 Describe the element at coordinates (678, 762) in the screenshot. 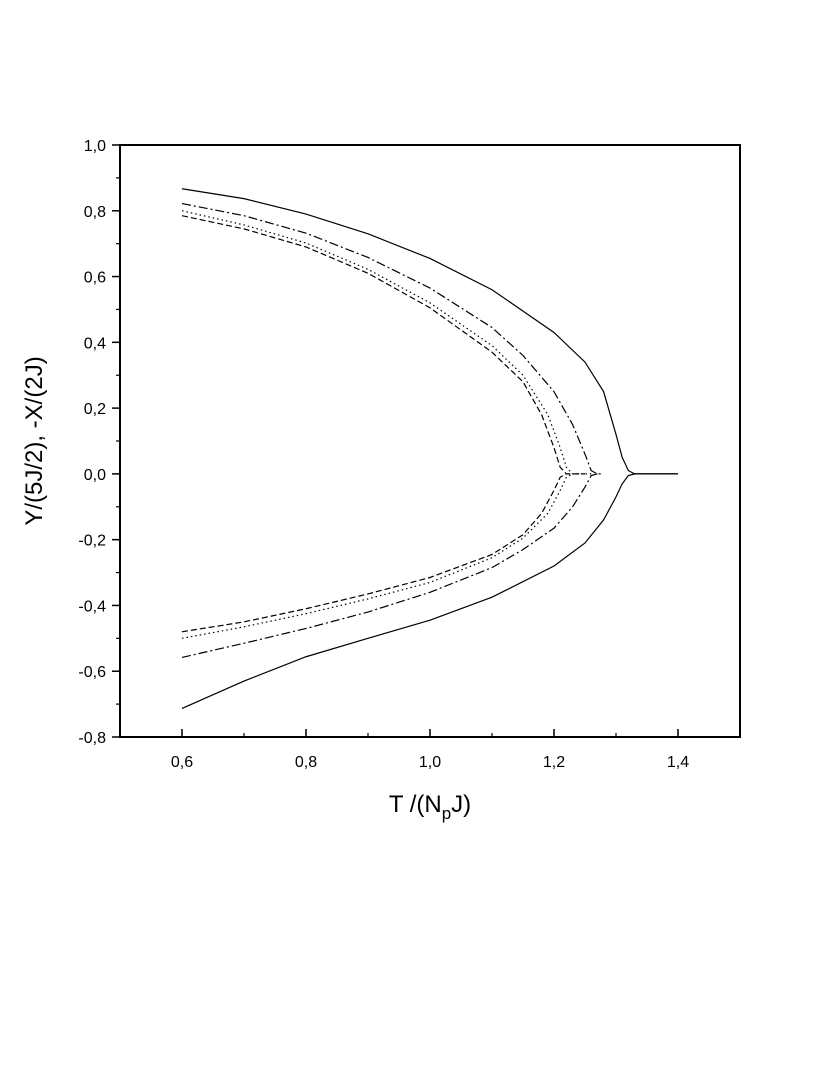

I see `x-tick-label: 1,4` at that location.